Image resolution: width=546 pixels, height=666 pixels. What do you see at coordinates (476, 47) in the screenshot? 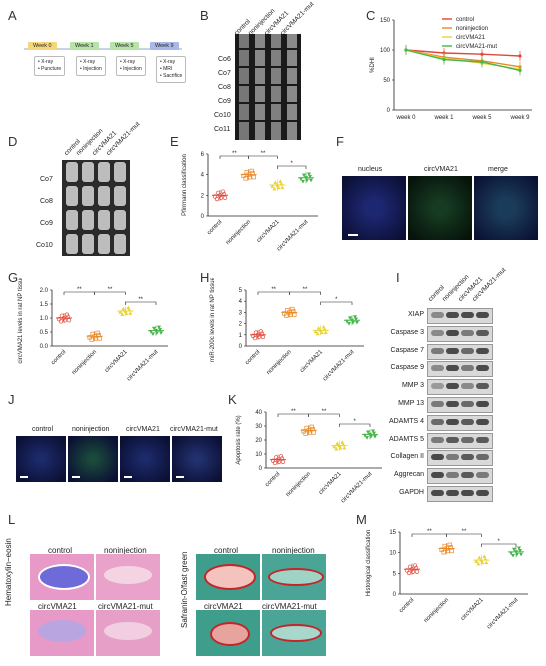
I see `c-legend-label: circVMA21-mut` at bounding box center [476, 47].